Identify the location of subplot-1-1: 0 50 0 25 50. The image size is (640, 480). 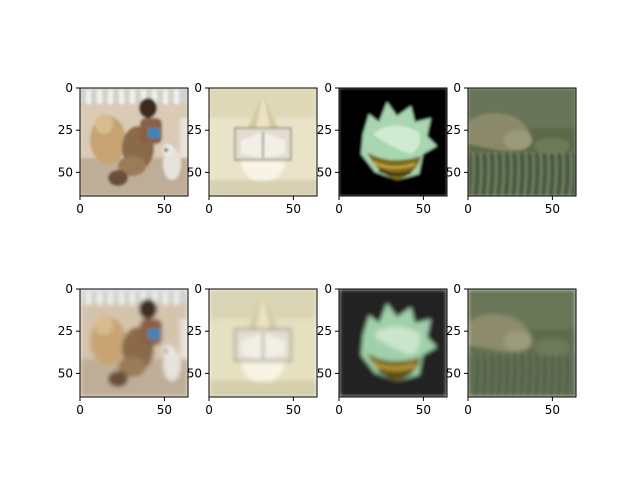
(252, 349).